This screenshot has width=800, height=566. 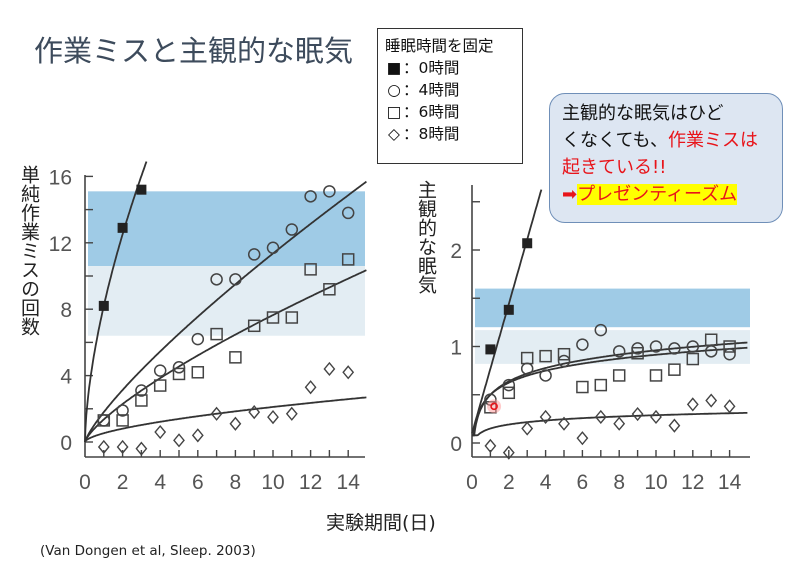 What do you see at coordinates (394, 112) in the screenshot?
I see `square-icon: □` at bounding box center [394, 112].